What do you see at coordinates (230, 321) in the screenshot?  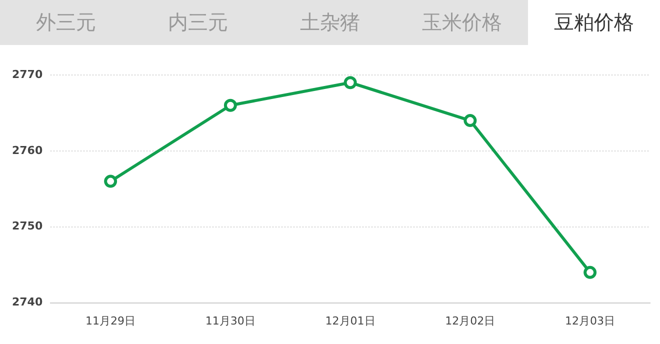 I see `x-tick-label: 11月30日` at bounding box center [230, 321].